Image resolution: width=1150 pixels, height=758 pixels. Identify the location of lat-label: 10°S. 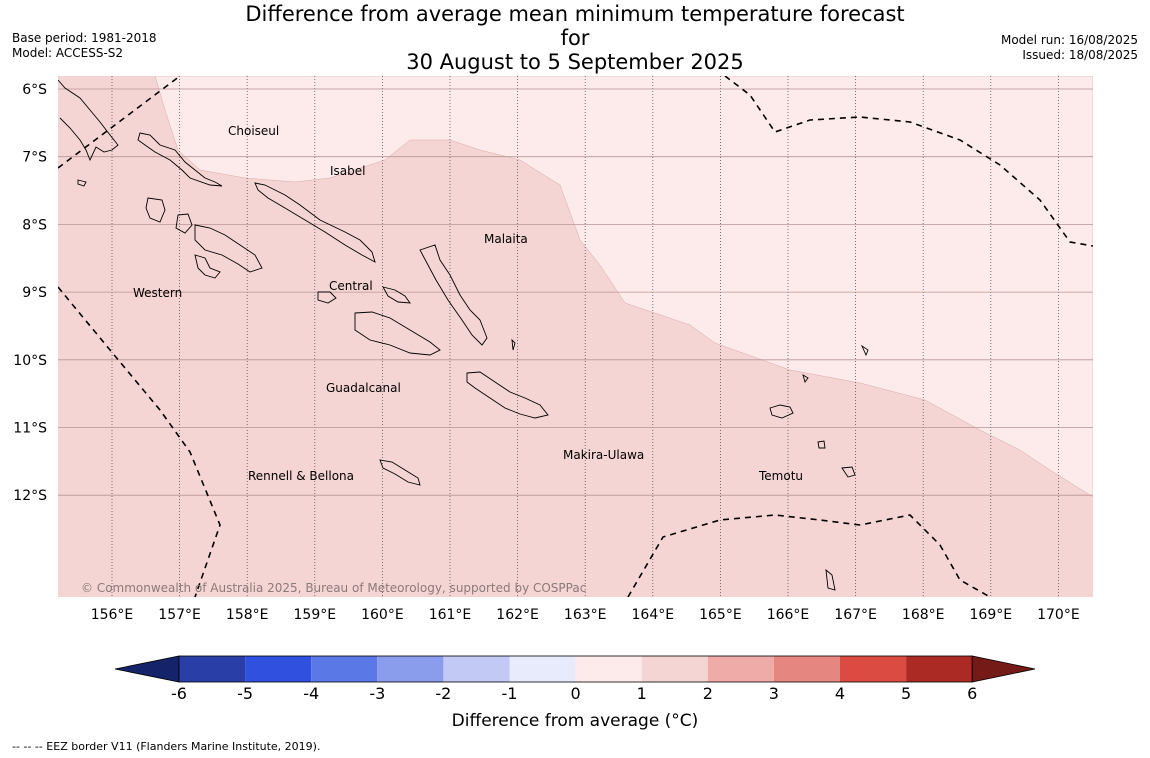
(30, 361).